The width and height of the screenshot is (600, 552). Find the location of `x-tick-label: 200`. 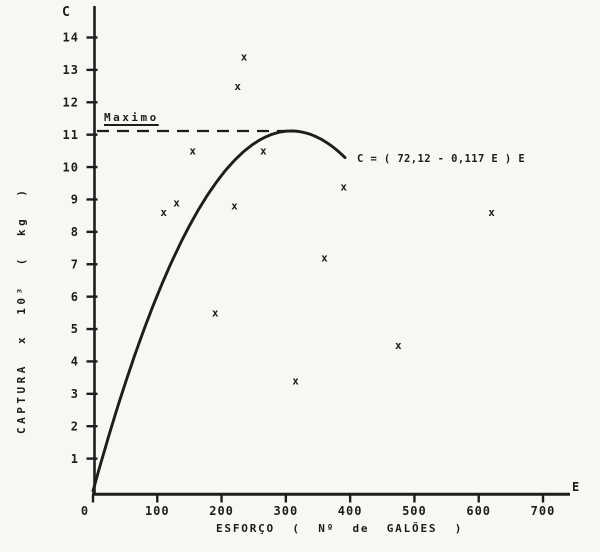

x-tick-label: 200 is located at coordinates (221, 511).